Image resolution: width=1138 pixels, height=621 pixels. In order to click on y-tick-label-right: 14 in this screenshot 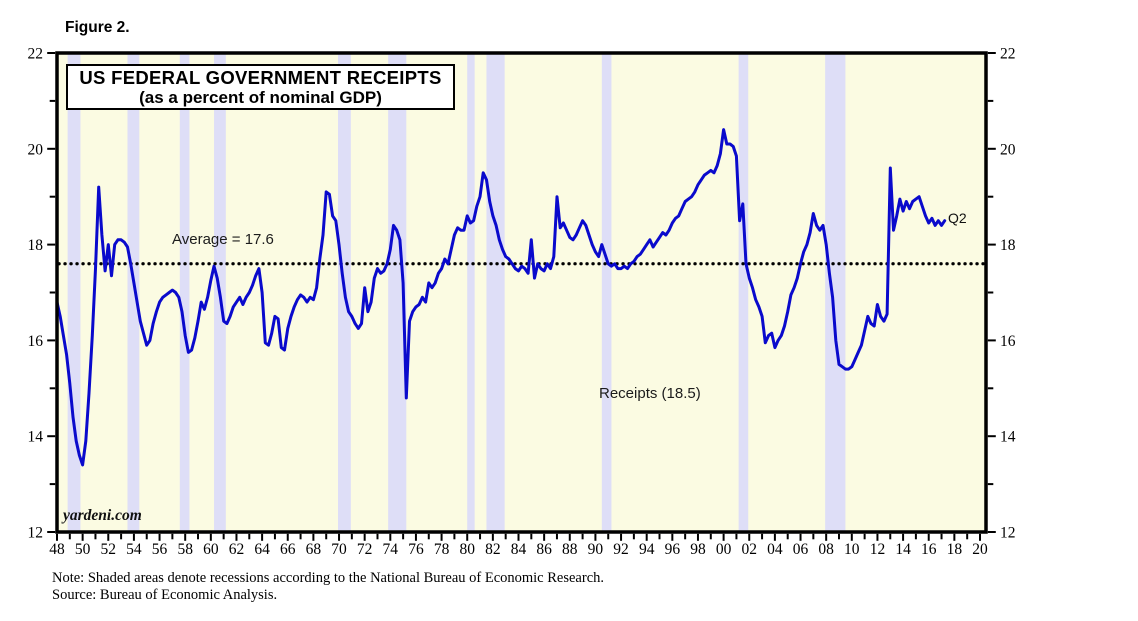, I will do `click(1008, 437)`.